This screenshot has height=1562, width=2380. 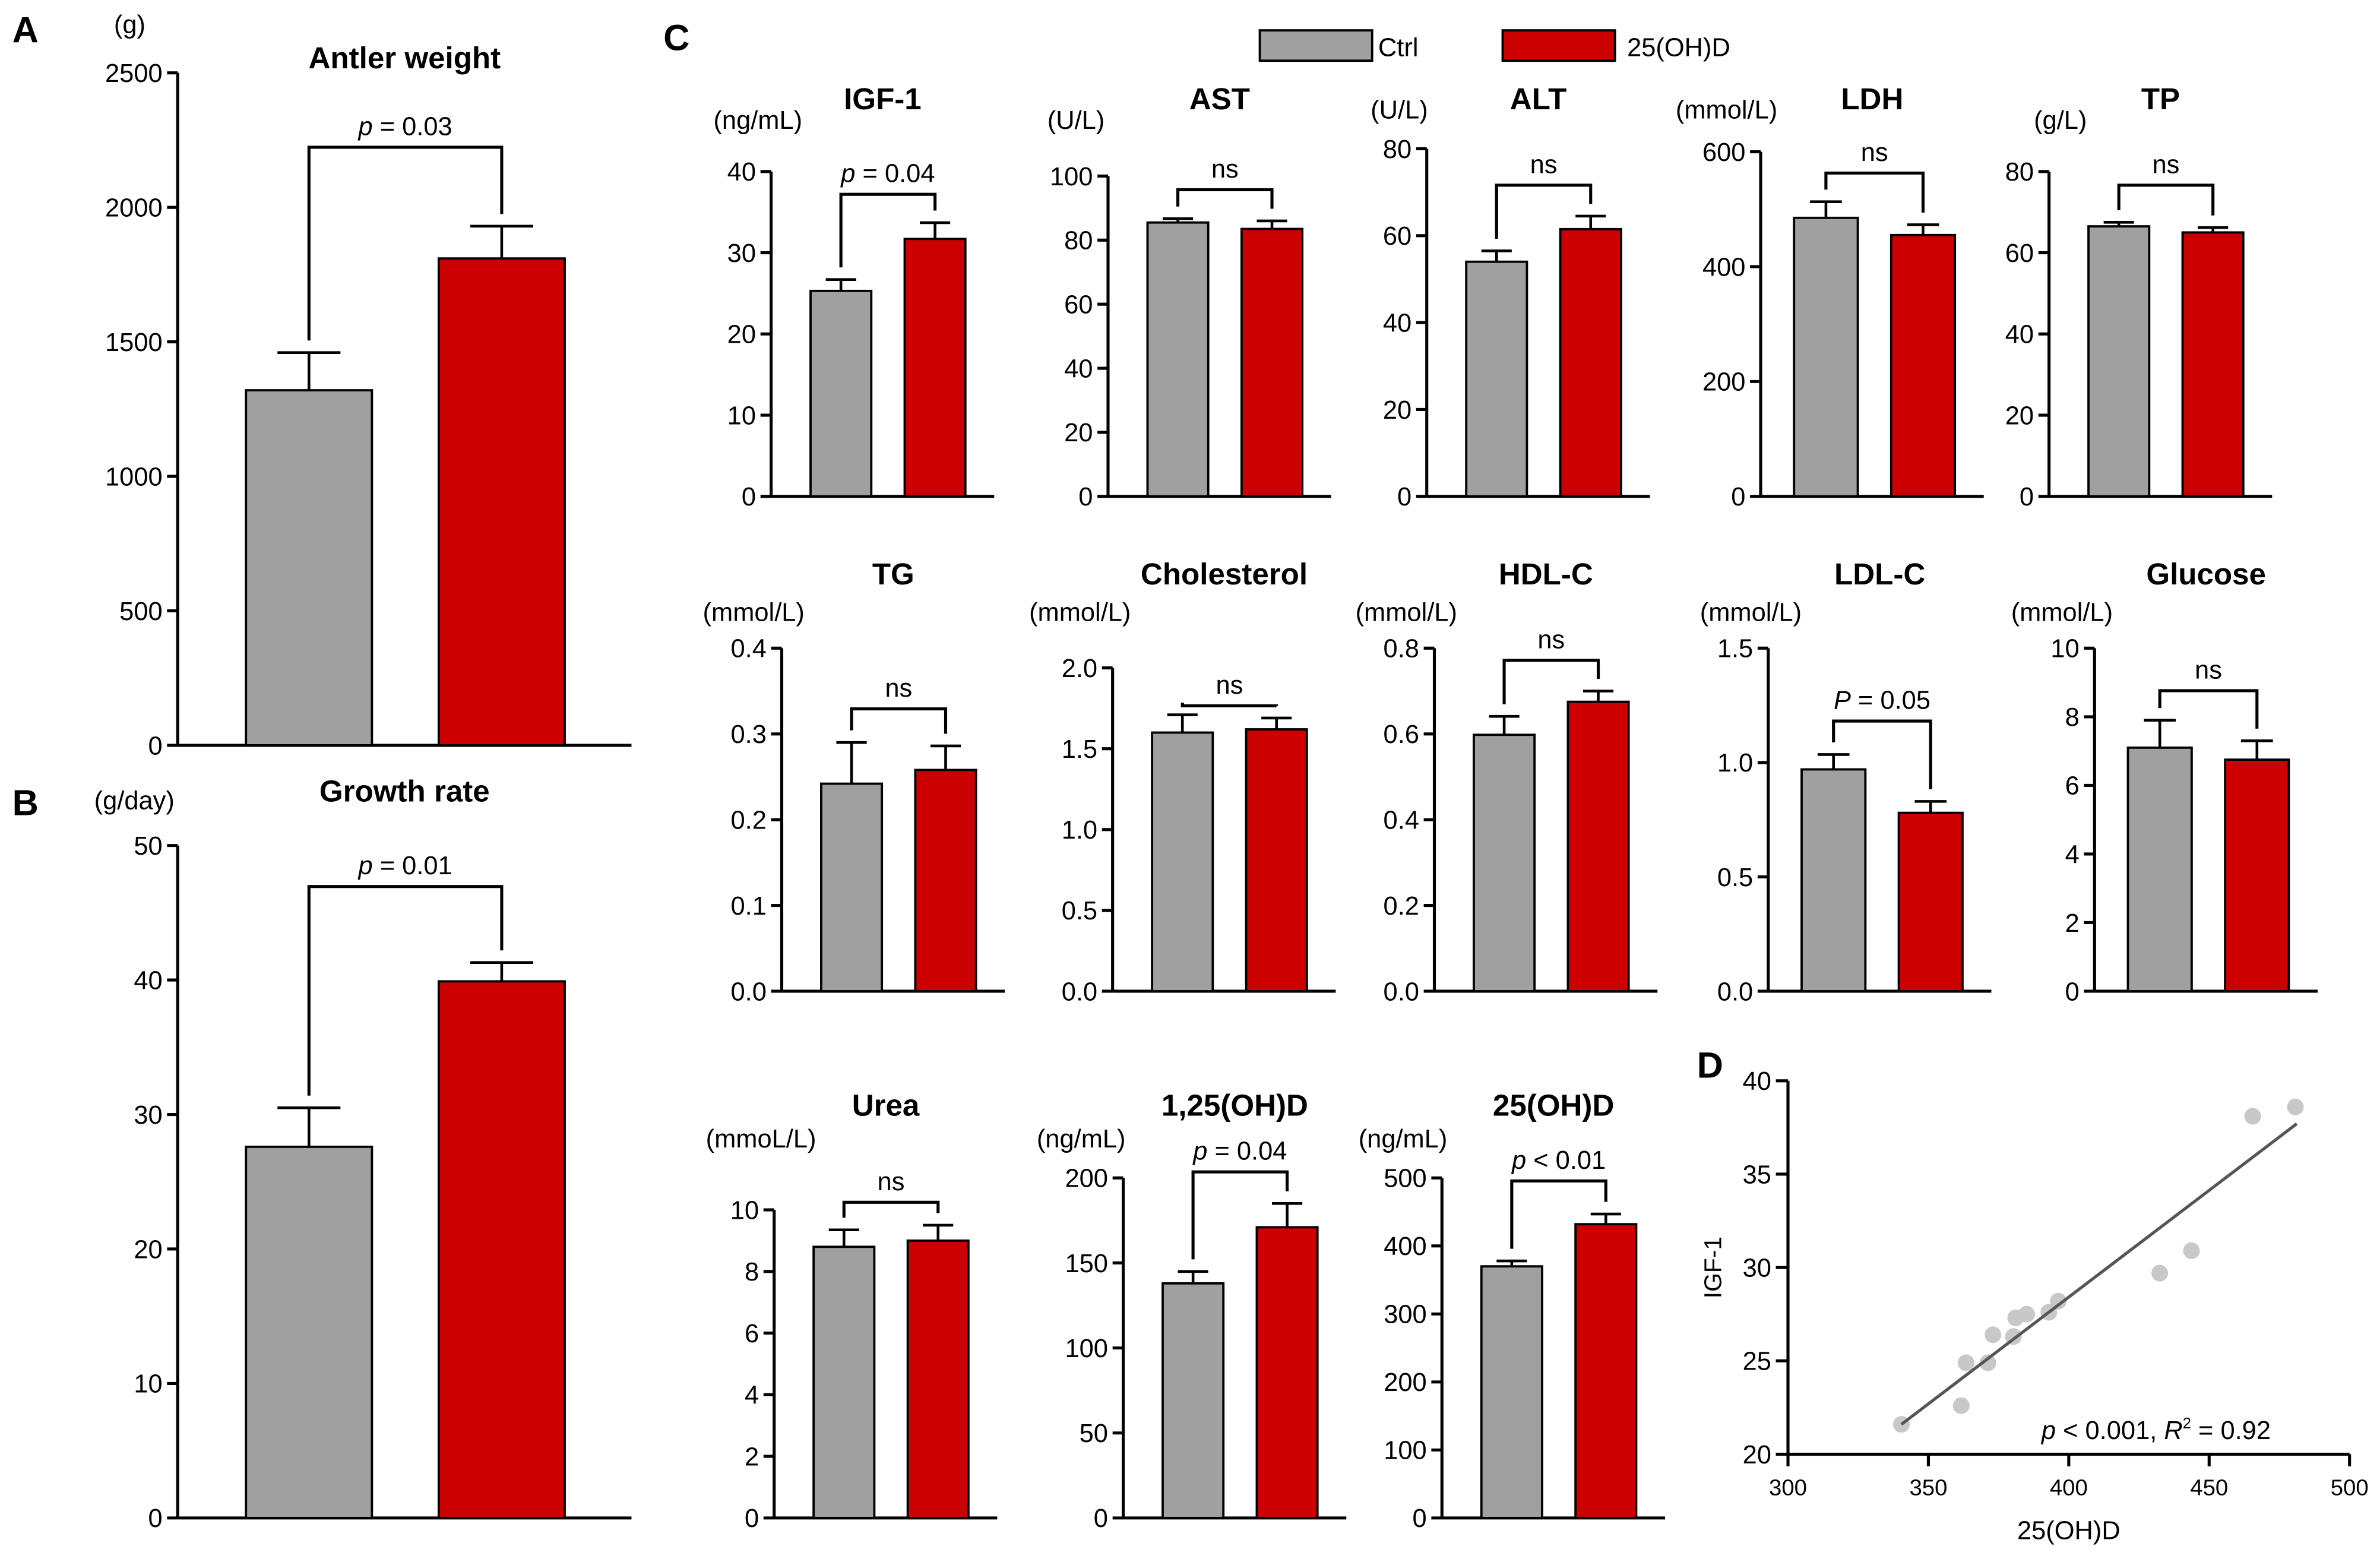 What do you see at coordinates (749, 734) in the screenshot?
I see `y-tick-label: 0.3` at bounding box center [749, 734].